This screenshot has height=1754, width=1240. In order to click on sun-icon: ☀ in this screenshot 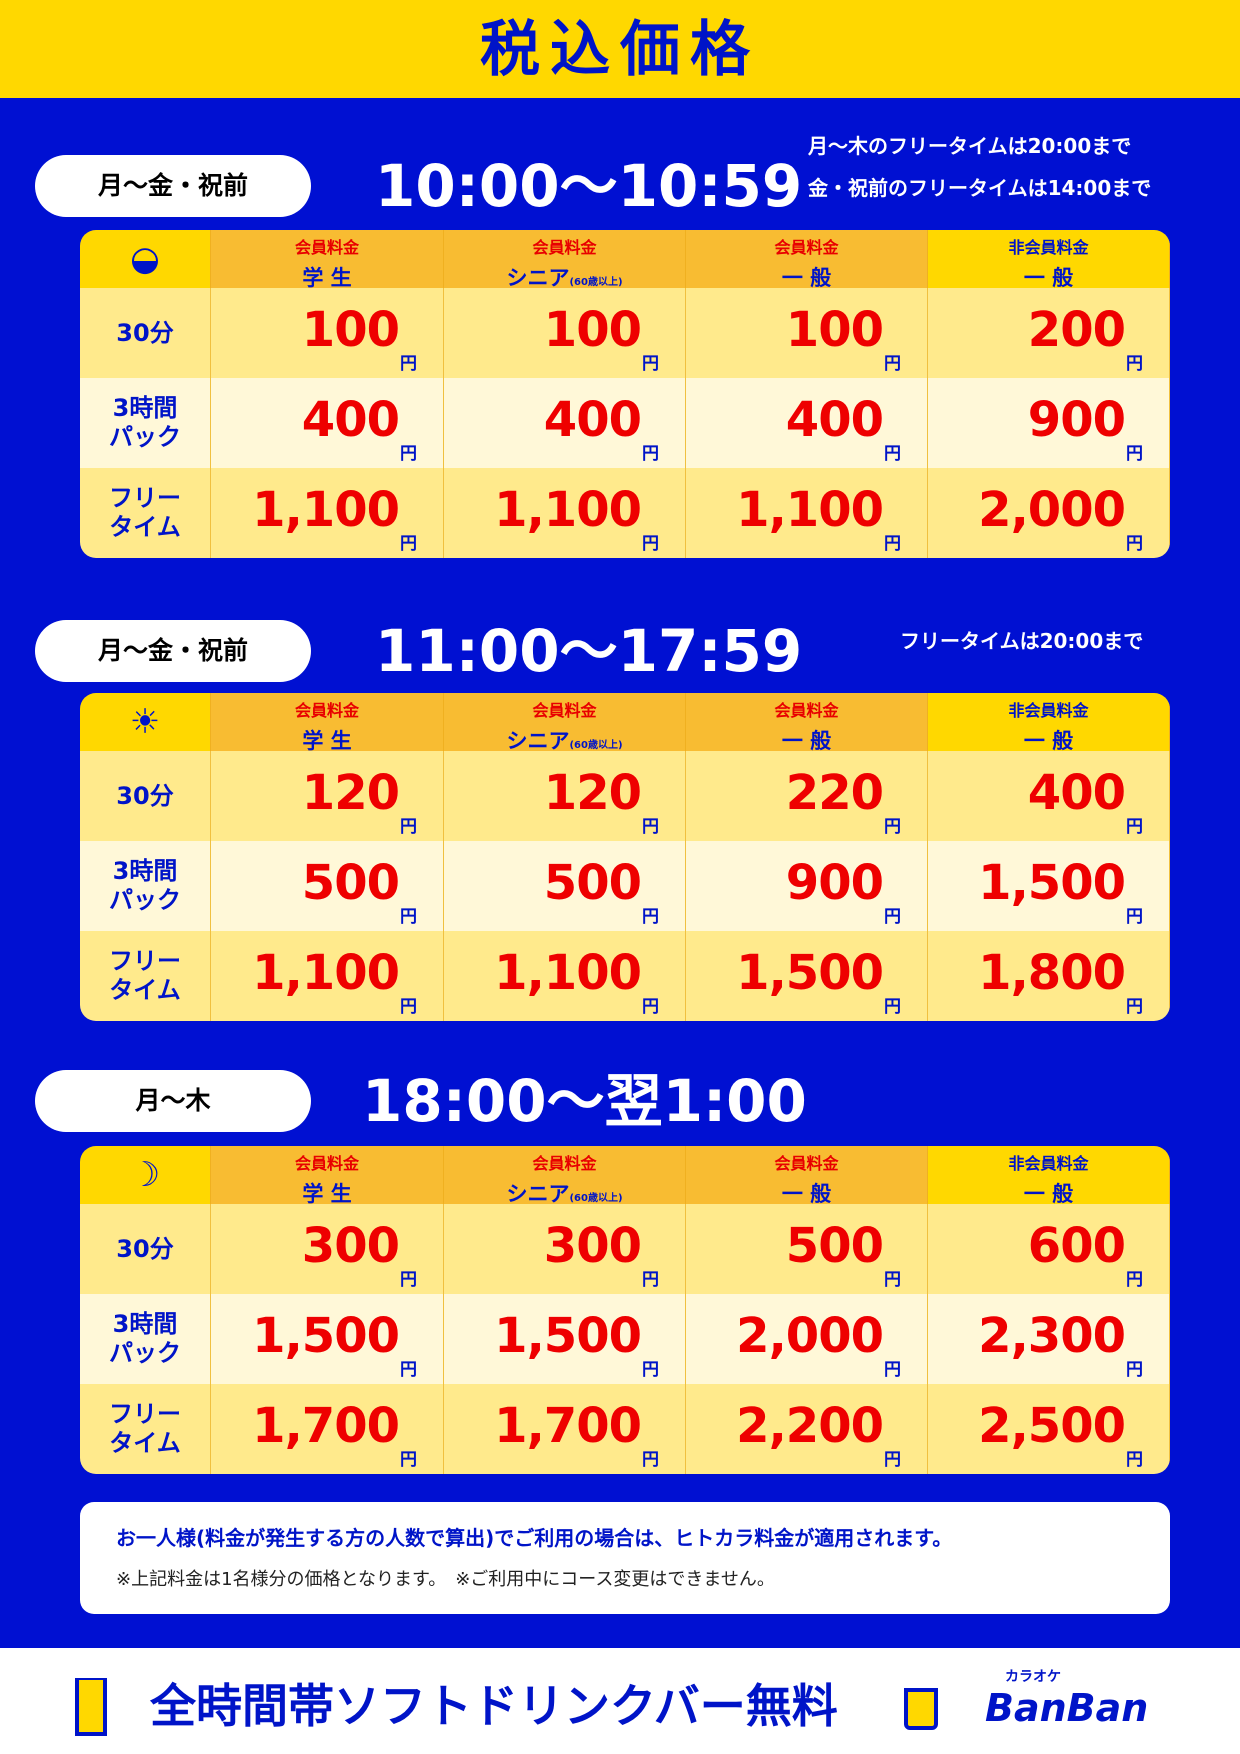, I will do `click(145, 722)`.